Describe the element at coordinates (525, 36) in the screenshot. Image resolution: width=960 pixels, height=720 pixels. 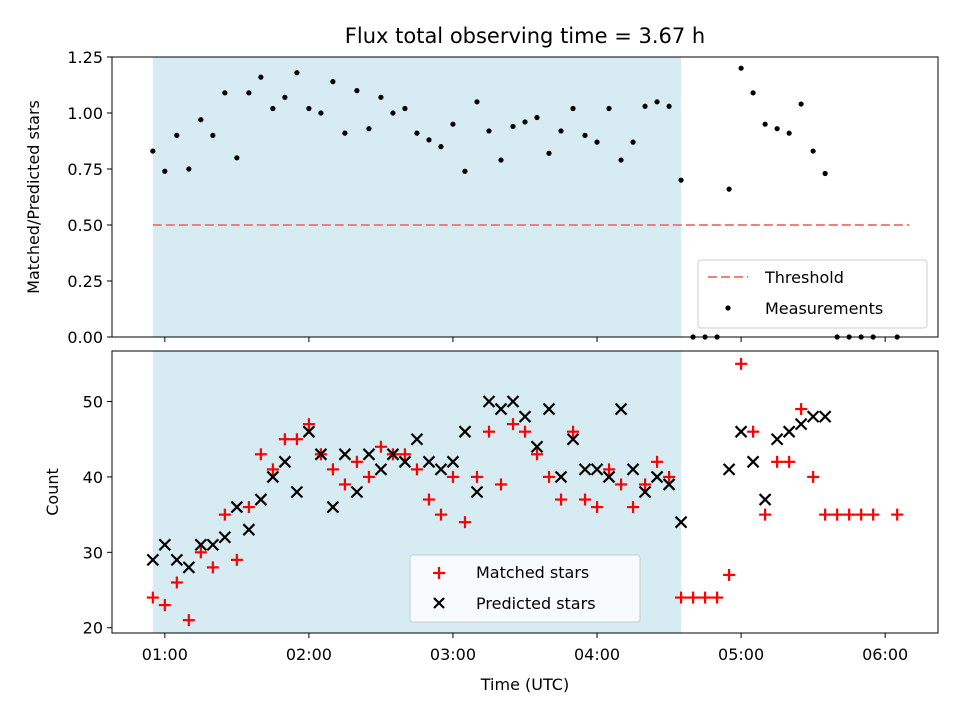
I see `chart-title: Flux total observing time = 3.67 h` at that location.